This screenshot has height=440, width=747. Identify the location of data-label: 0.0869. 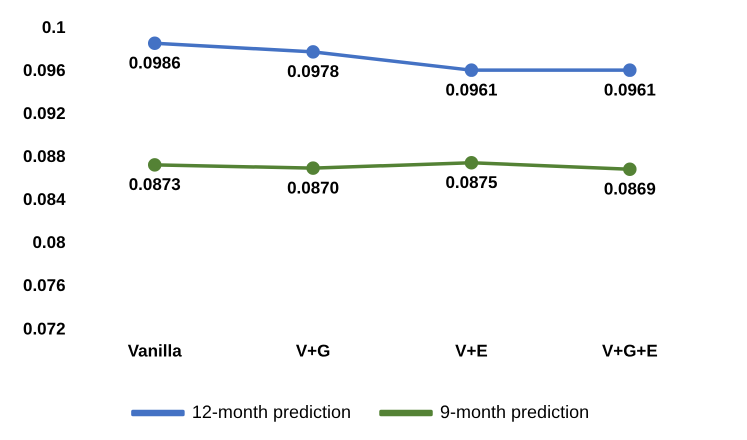
(630, 188).